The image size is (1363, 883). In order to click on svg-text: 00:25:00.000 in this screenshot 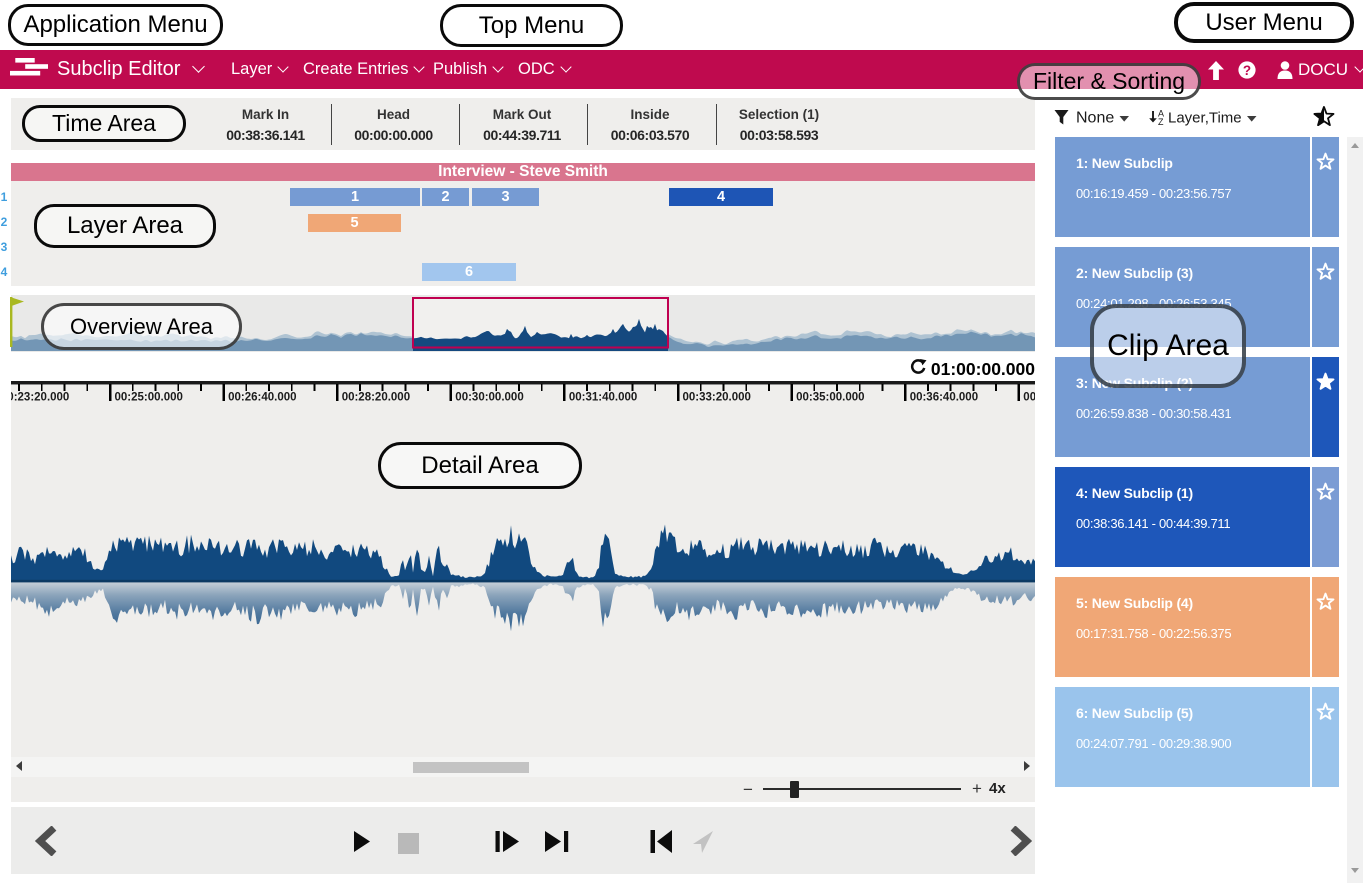, I will do `click(149, 398)`.